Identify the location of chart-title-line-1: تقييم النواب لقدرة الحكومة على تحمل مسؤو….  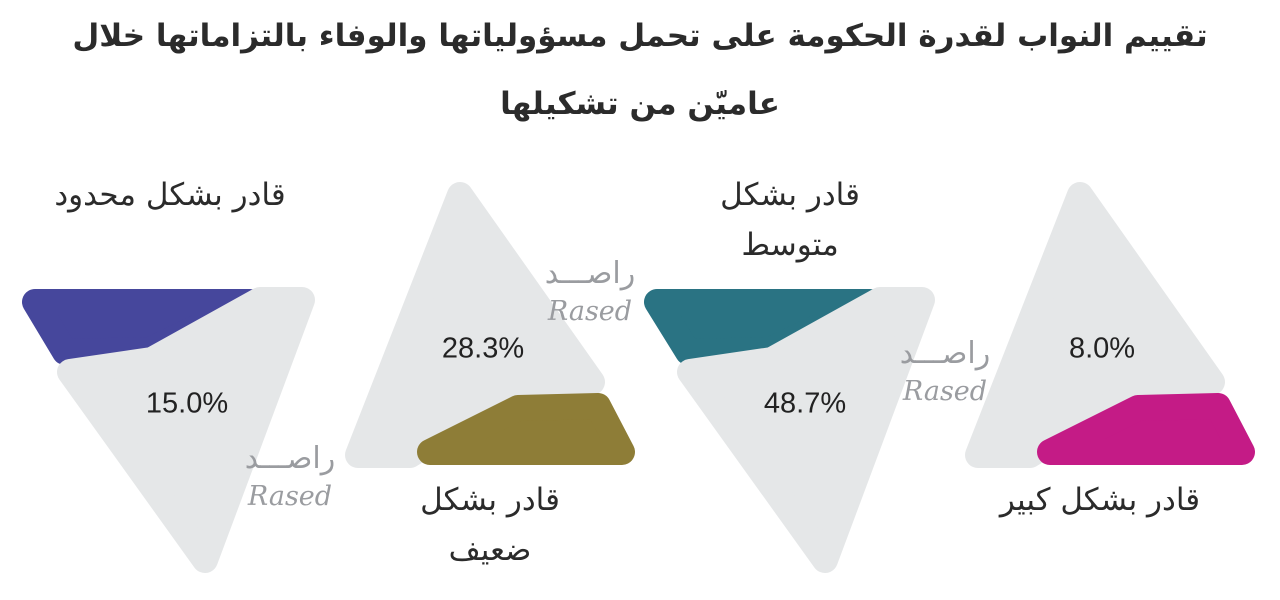
(640, 36).